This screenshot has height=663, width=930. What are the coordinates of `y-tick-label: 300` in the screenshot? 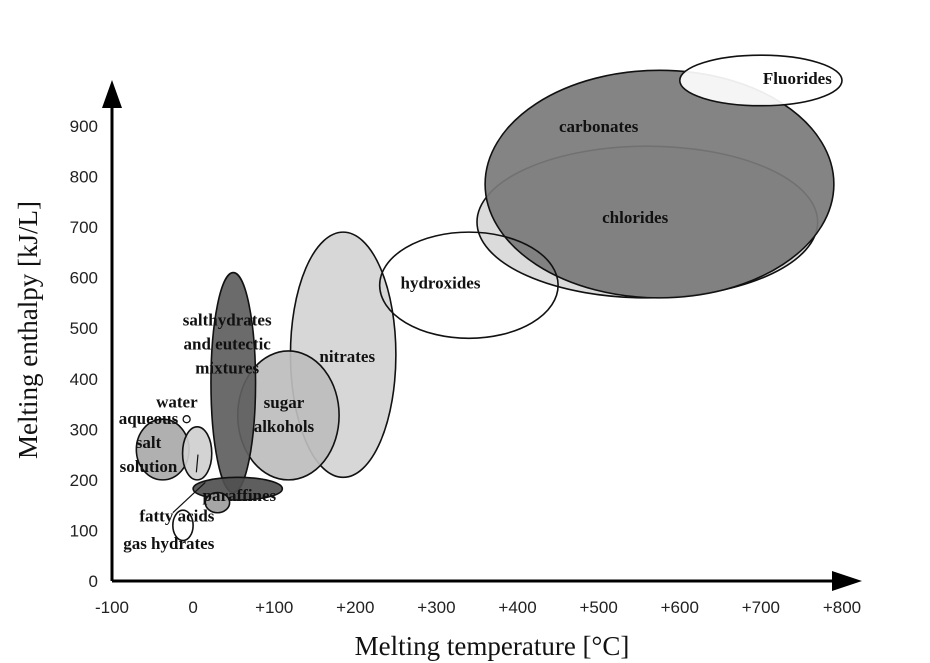 It's located at (84, 429).